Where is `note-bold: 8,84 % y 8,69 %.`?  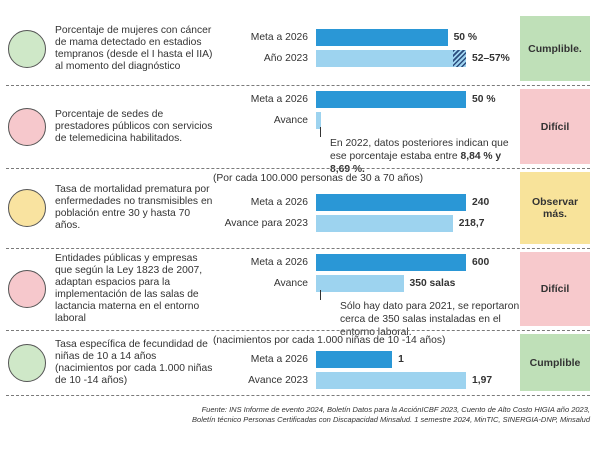
note-bold: 8,84 % y 8,69 %. is located at coordinates (416, 163).